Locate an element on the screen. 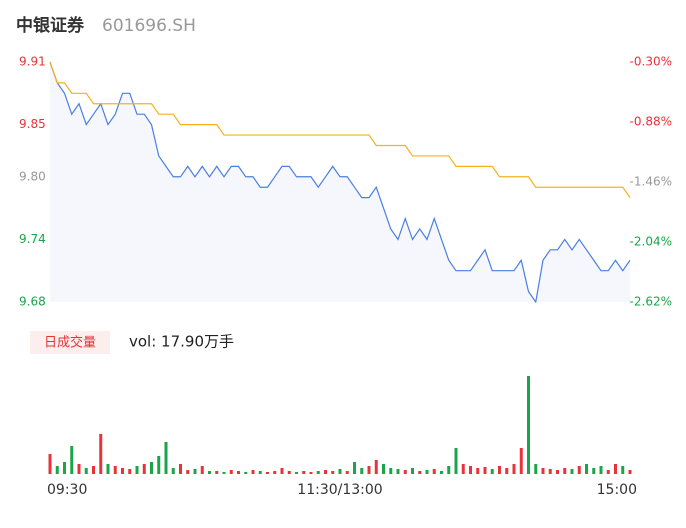 This screenshot has height=528, width=686. volume-badge-label: 日成交量 is located at coordinates (70, 343).